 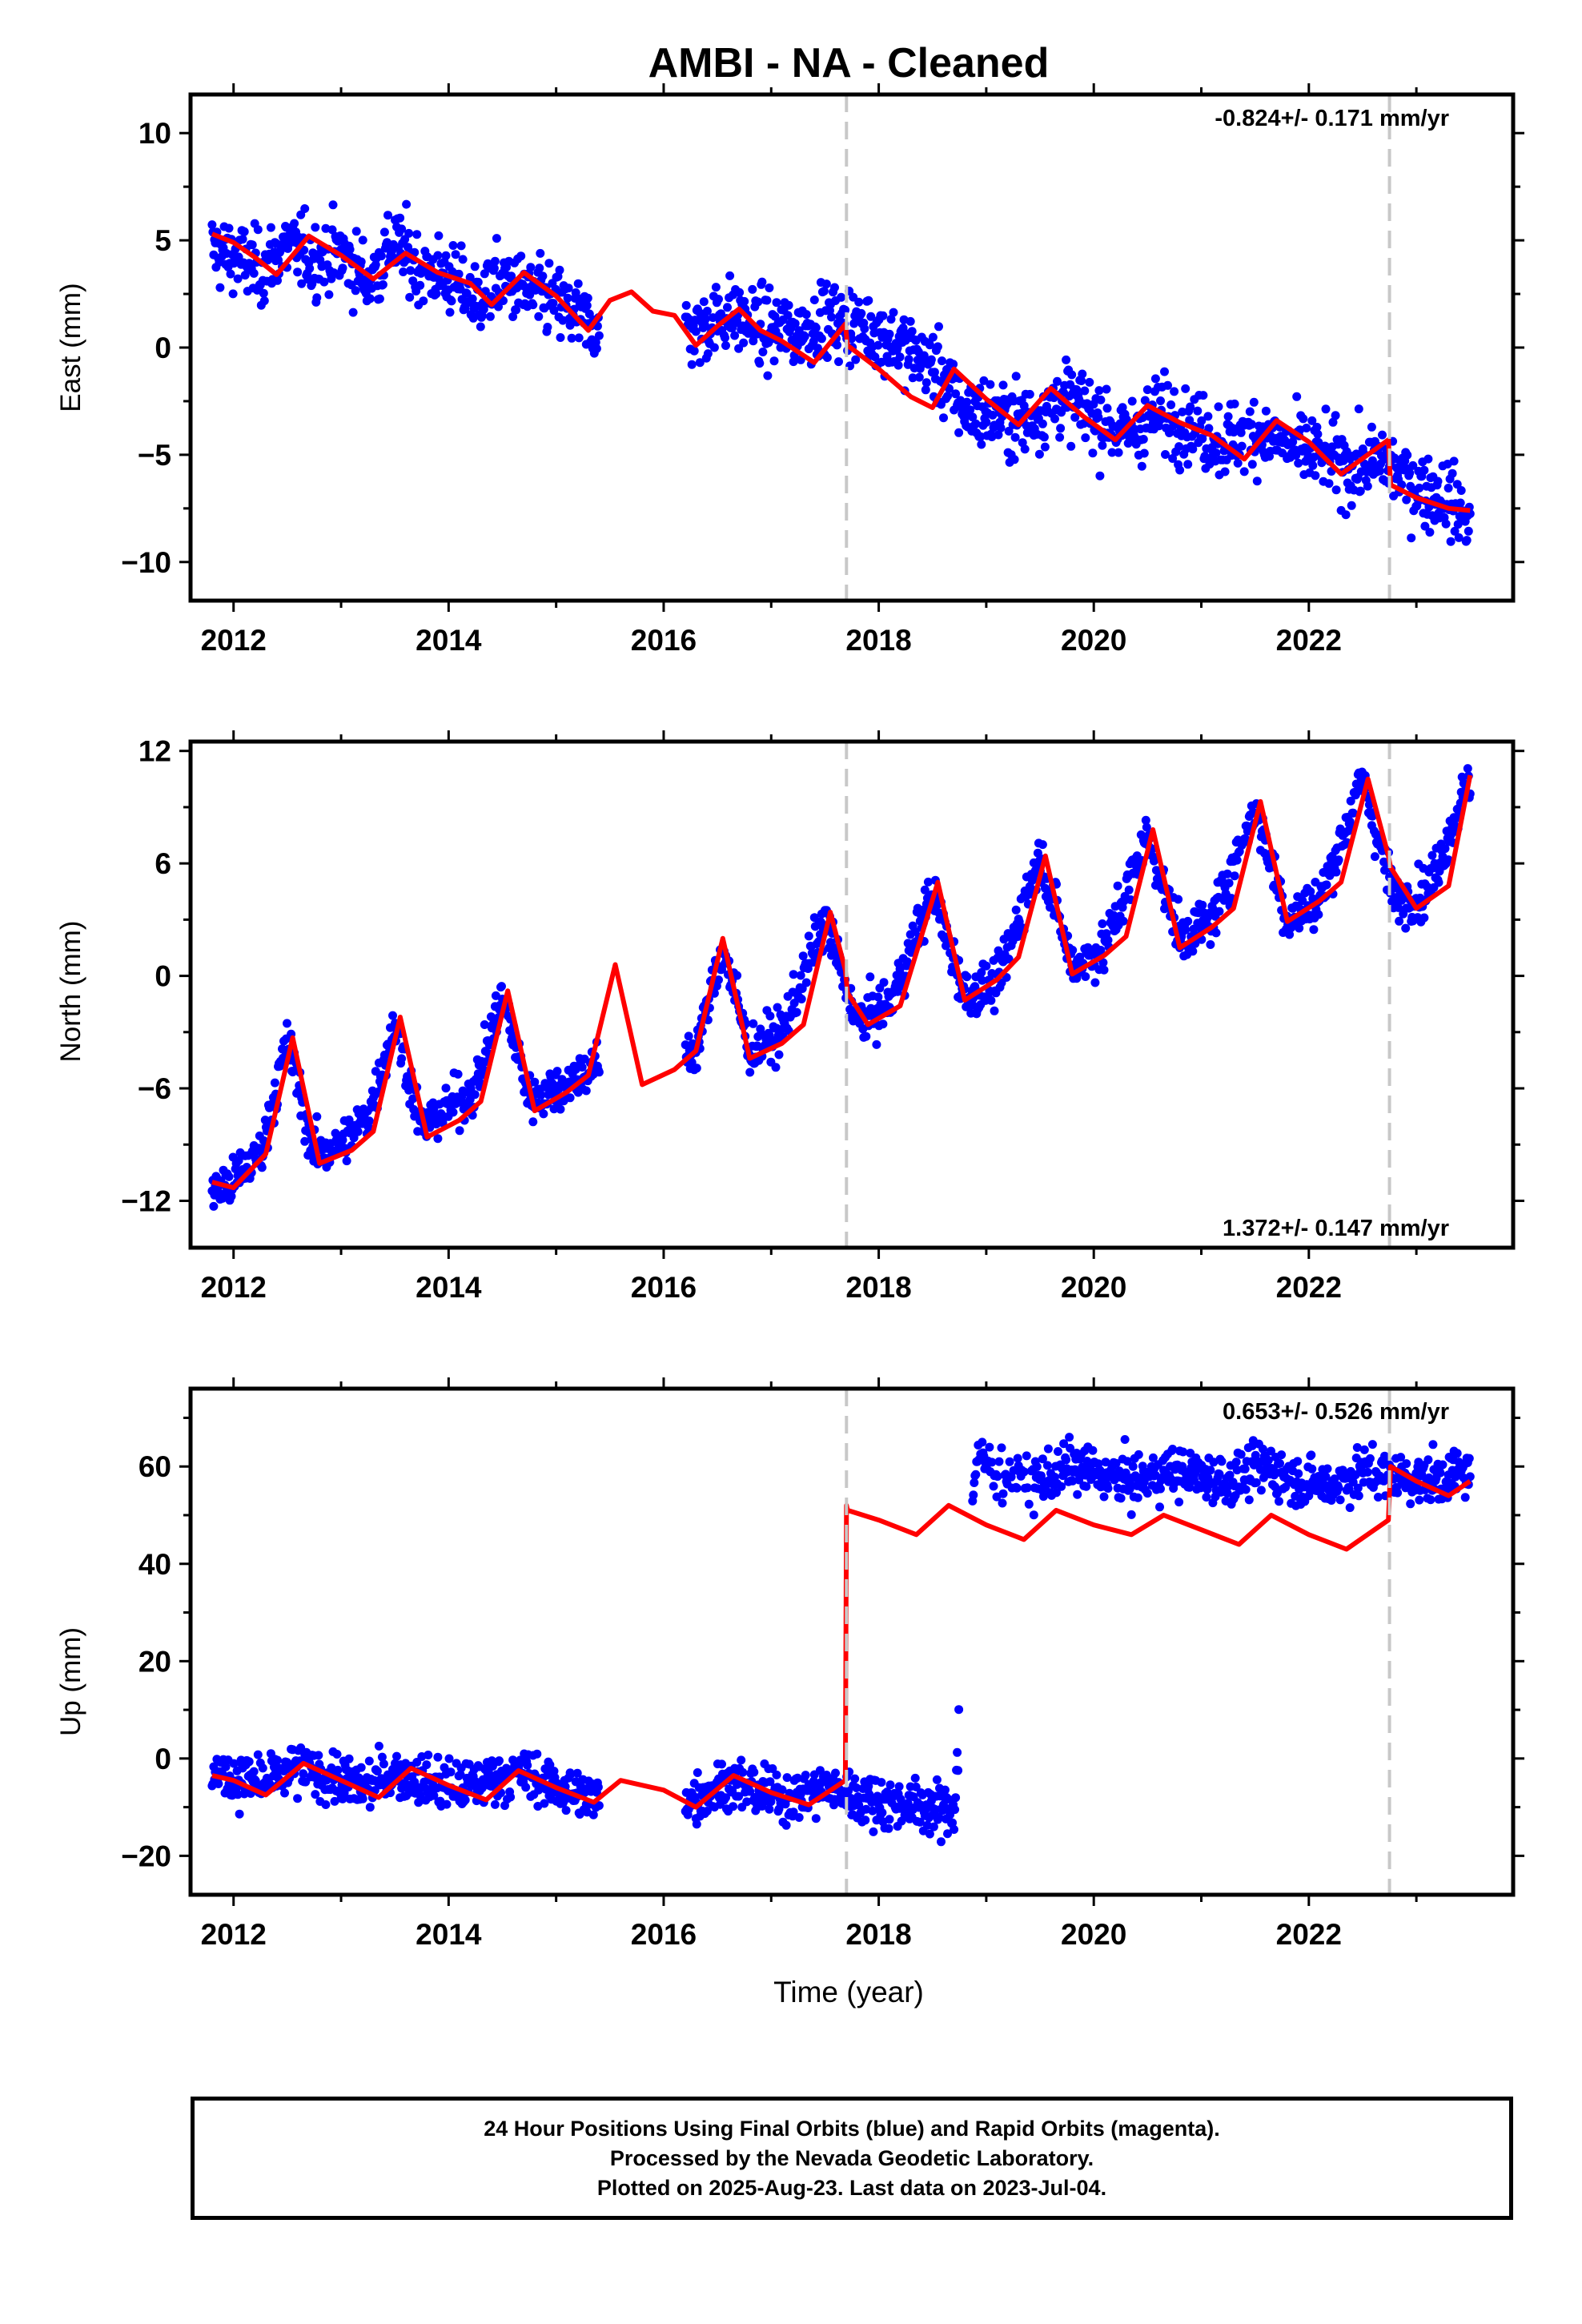 I want to click on up-y-tick-label: 40, so click(x=155, y=1564).